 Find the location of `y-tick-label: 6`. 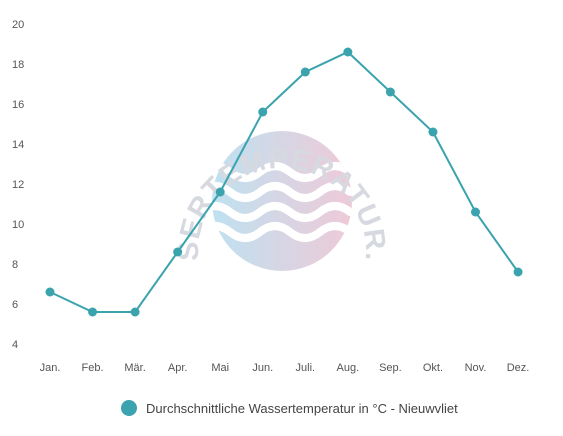

y-tick-label: 6 is located at coordinates (15, 305).